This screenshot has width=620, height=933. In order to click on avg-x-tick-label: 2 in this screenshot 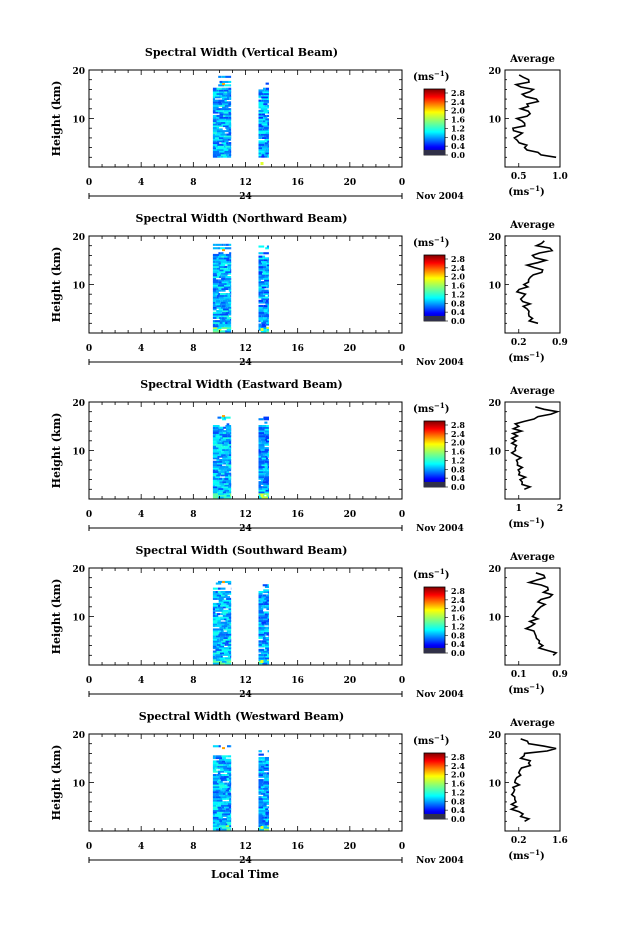, I will do `click(560, 509)`.